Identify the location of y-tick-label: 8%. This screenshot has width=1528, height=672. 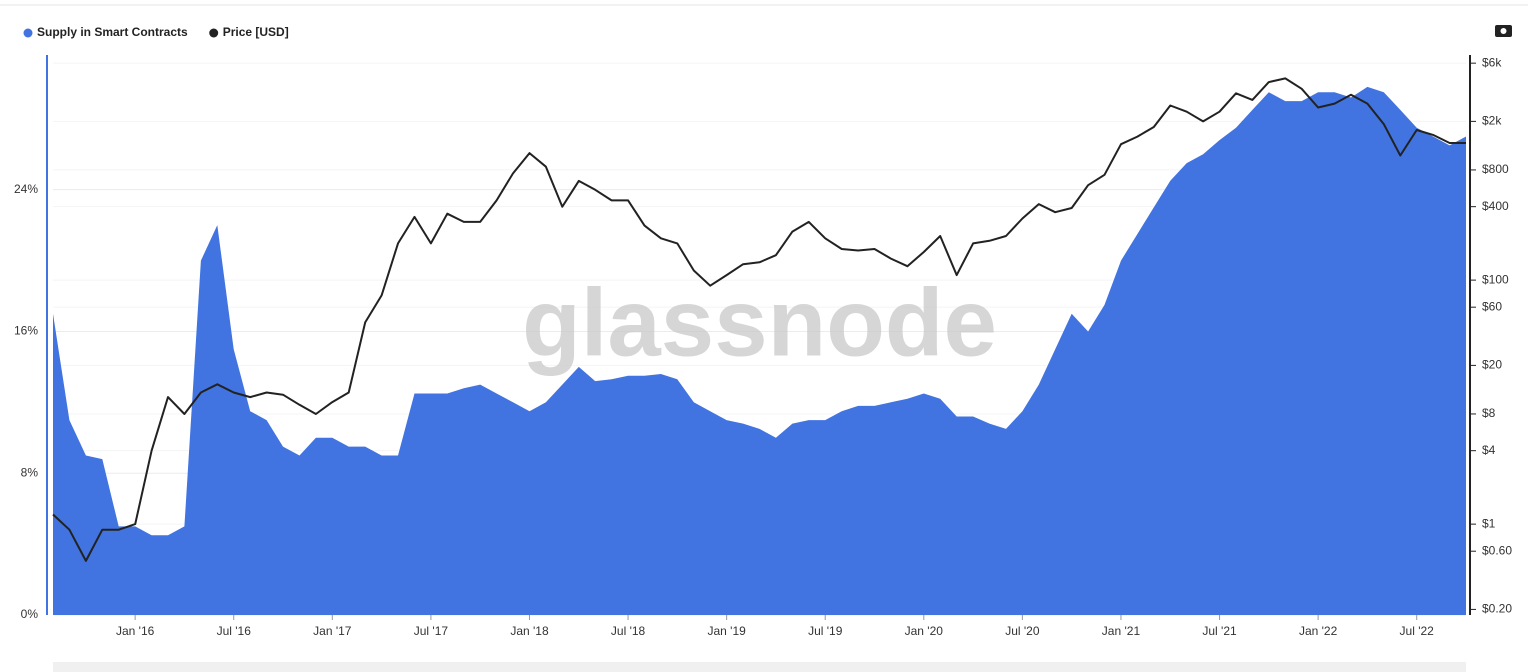
(30, 472).